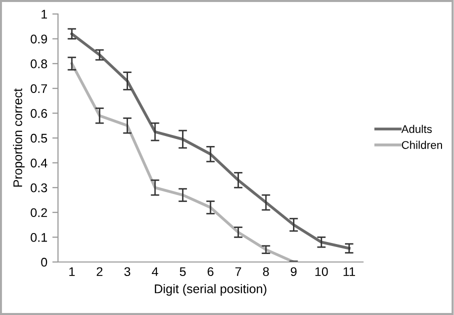 This screenshot has width=454, height=315. Describe the element at coordinates (38, 89) in the screenshot. I see `y-tick-label: 0.7` at that location.